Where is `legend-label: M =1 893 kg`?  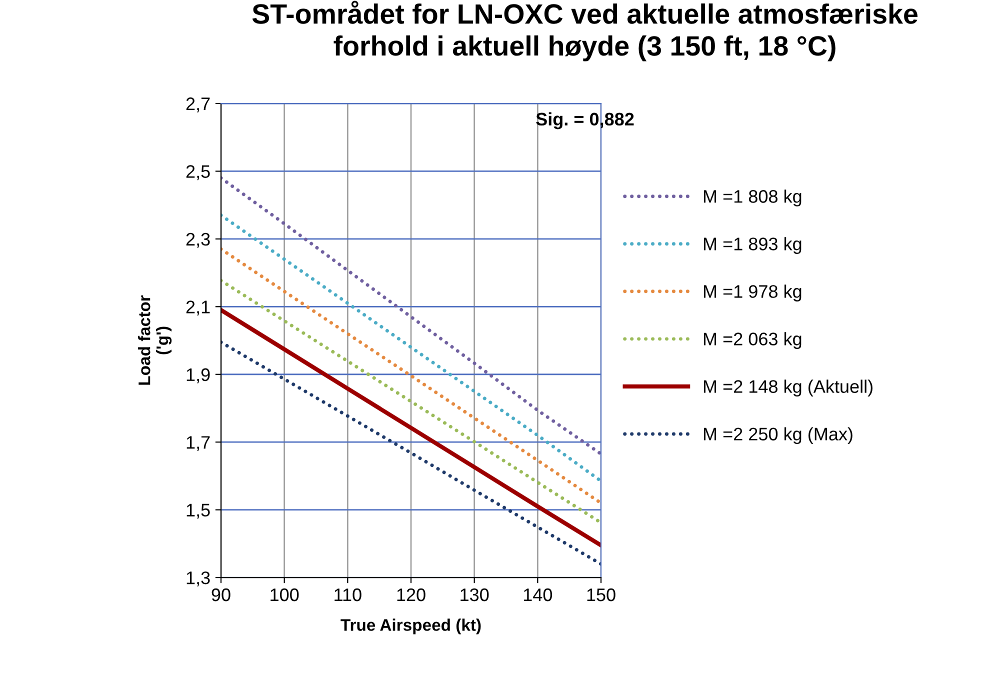
legend-label: M =1 893 kg is located at coordinates (753, 245).